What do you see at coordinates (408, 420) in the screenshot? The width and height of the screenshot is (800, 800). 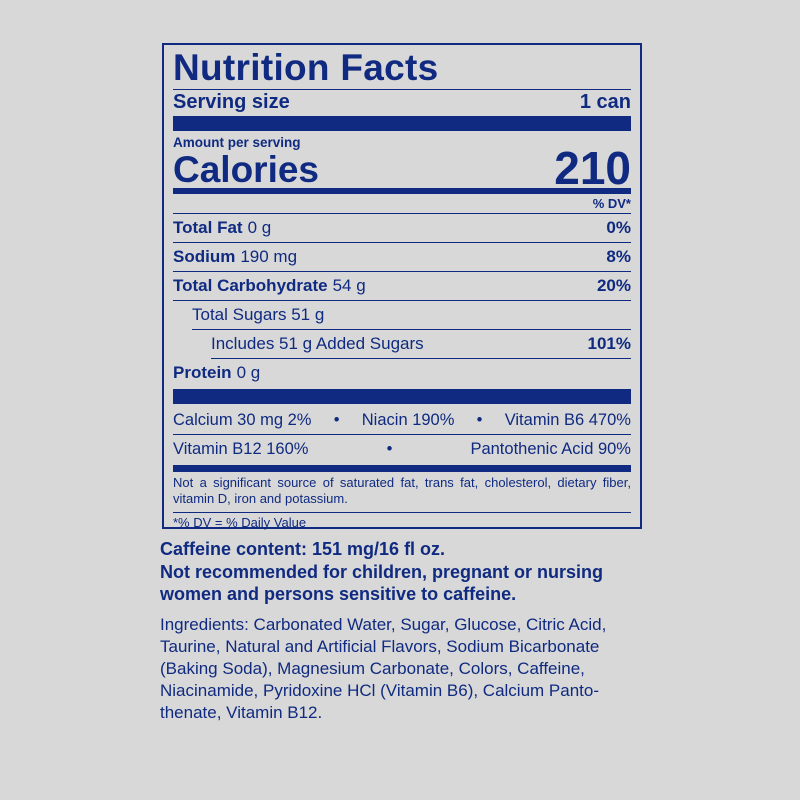 I see `vitamin-item: Niacin 190%` at bounding box center [408, 420].